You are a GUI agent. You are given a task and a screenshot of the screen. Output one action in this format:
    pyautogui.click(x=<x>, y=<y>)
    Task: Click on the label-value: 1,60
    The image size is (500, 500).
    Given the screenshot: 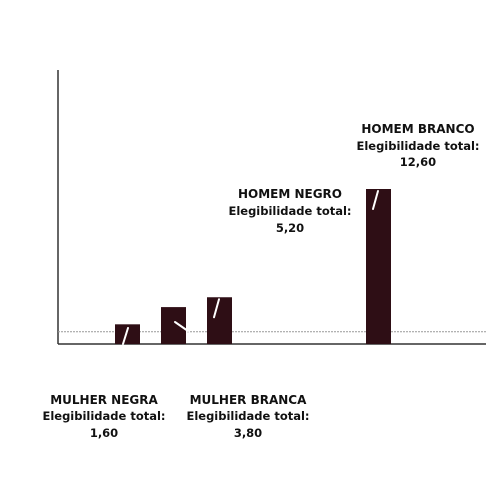 What is the action you would take?
    pyautogui.click(x=104, y=433)
    